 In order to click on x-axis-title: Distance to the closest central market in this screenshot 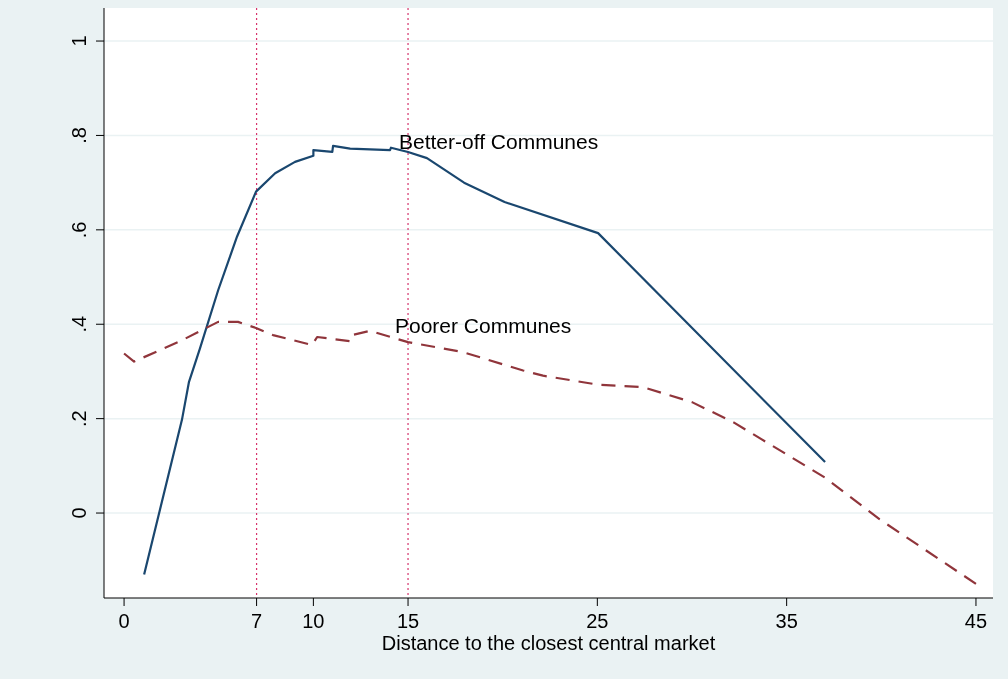, I will do `click(548, 643)`.